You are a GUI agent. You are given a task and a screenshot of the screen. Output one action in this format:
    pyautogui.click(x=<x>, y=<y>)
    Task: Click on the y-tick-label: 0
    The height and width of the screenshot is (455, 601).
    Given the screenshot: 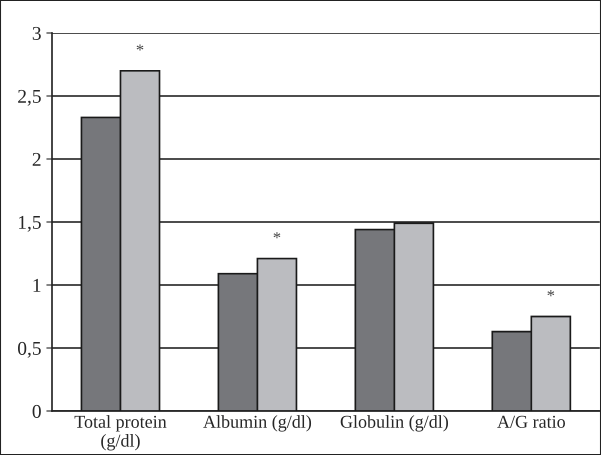 What is the action you would take?
    pyautogui.click(x=36, y=411)
    